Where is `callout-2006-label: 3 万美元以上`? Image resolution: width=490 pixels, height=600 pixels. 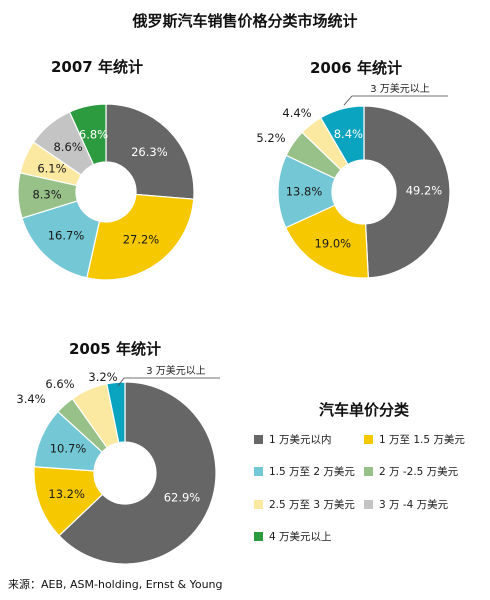 callout-2006-label: 3 万美元以上 is located at coordinates (400, 88).